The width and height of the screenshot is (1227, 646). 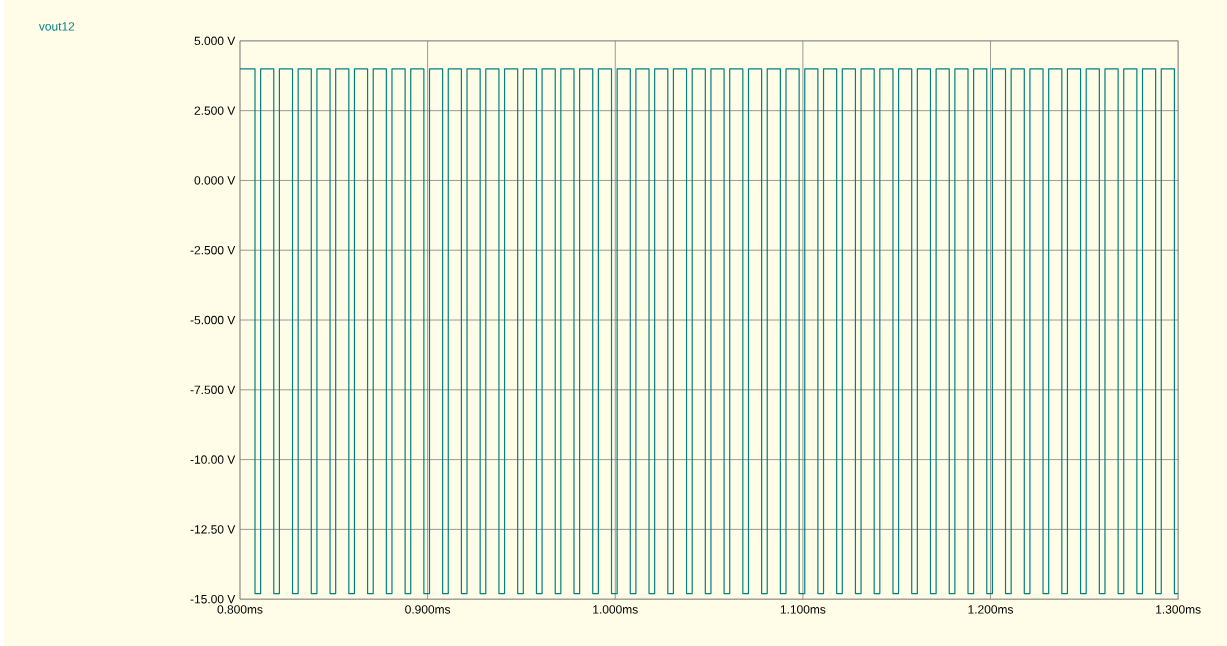 What do you see at coordinates (615, 609) in the screenshot?
I see `x-tick-label: 1.000ms` at bounding box center [615, 609].